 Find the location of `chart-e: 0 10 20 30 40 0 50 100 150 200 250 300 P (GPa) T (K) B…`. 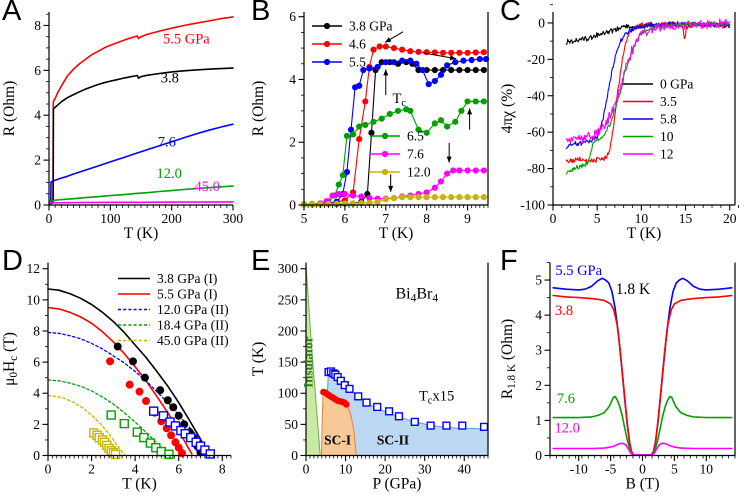

chart-e: 0 10 20 30 40 0 50 100 150 200 250 300 P (GPa) T (K) B… is located at coordinates (369, 377).